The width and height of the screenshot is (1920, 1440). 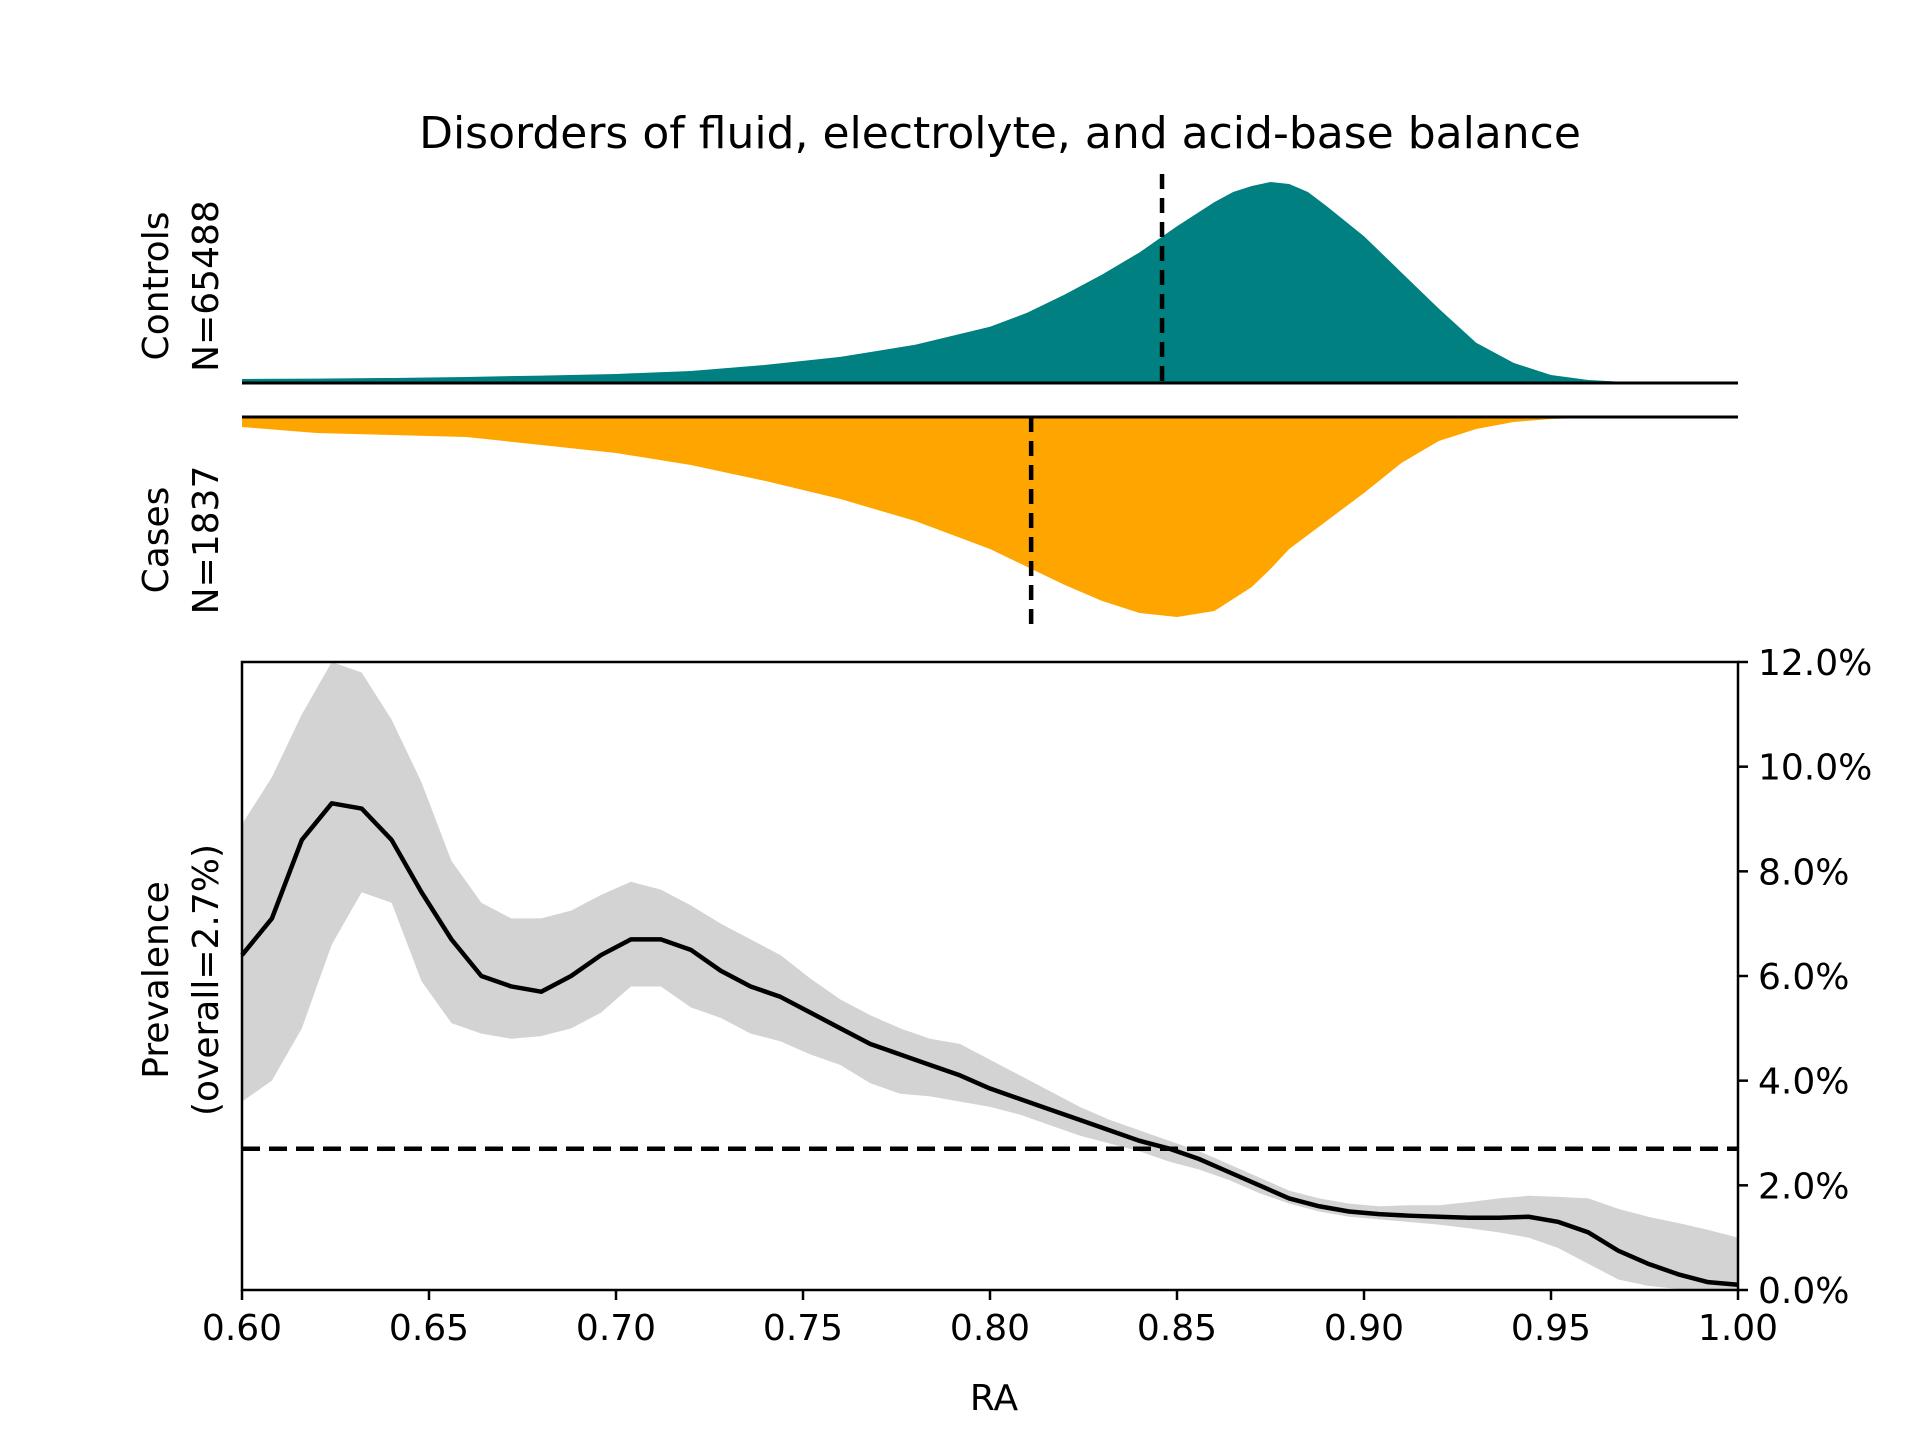 I want to click on controls-count: N=65488, so click(x=206, y=286).